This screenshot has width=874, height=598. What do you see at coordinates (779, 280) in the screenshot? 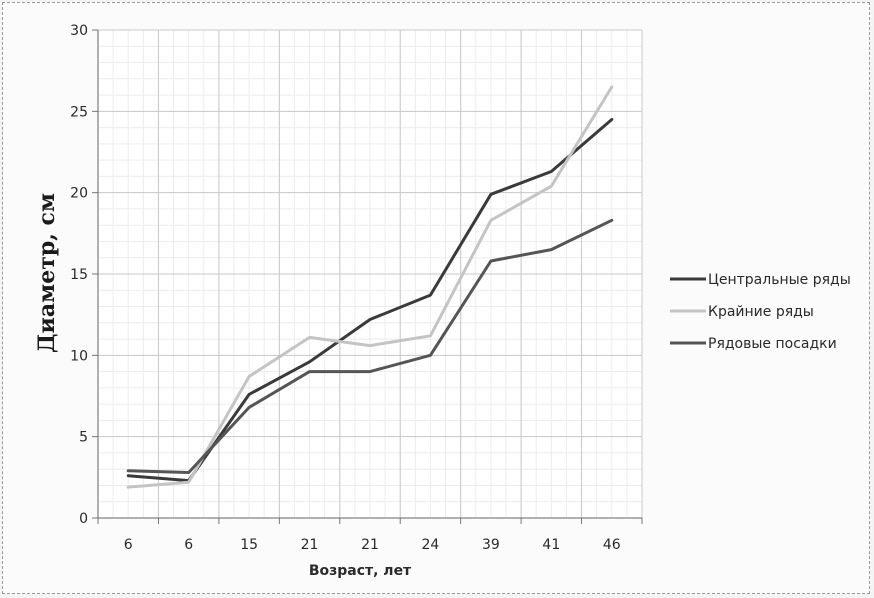
I see `legend-label: Центральные ряды` at bounding box center [779, 280].